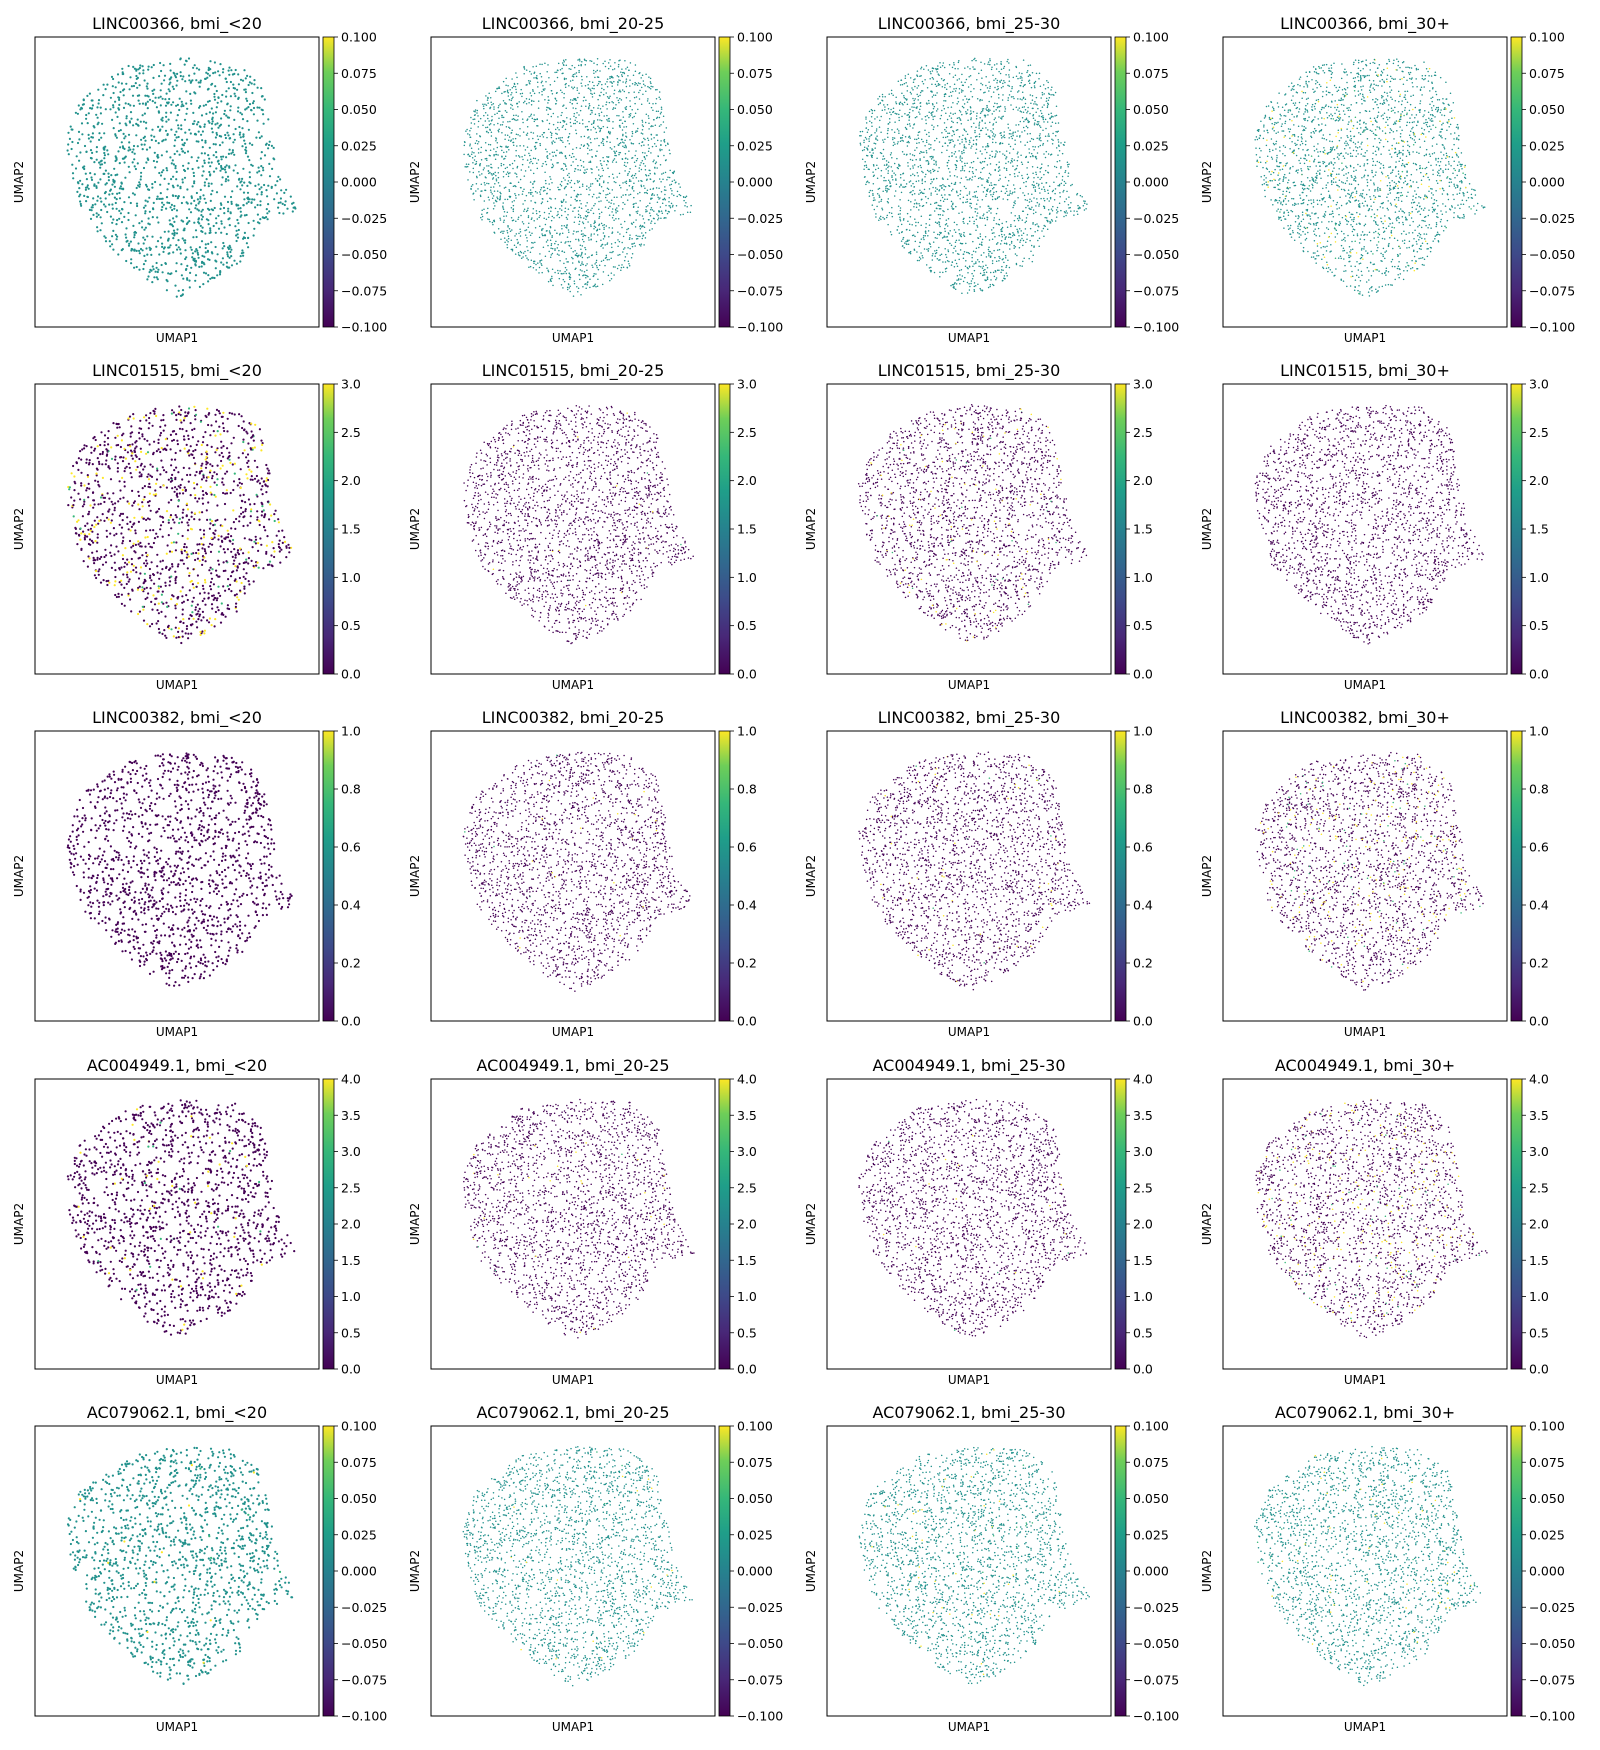  What do you see at coordinates (1143, 1079) in the screenshot?
I see `colorbar-tick-label: 4.0` at bounding box center [1143, 1079].